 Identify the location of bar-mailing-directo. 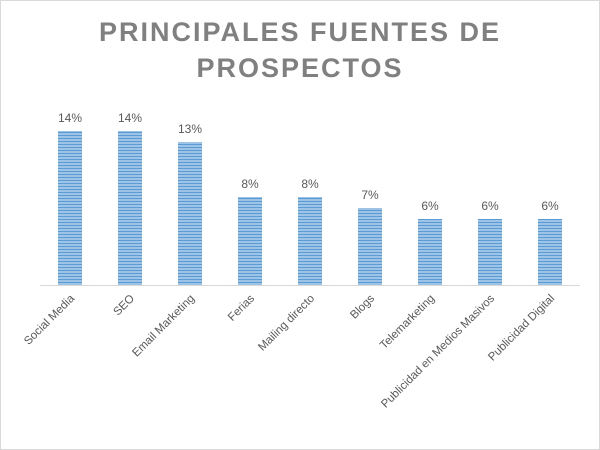
(310, 241).